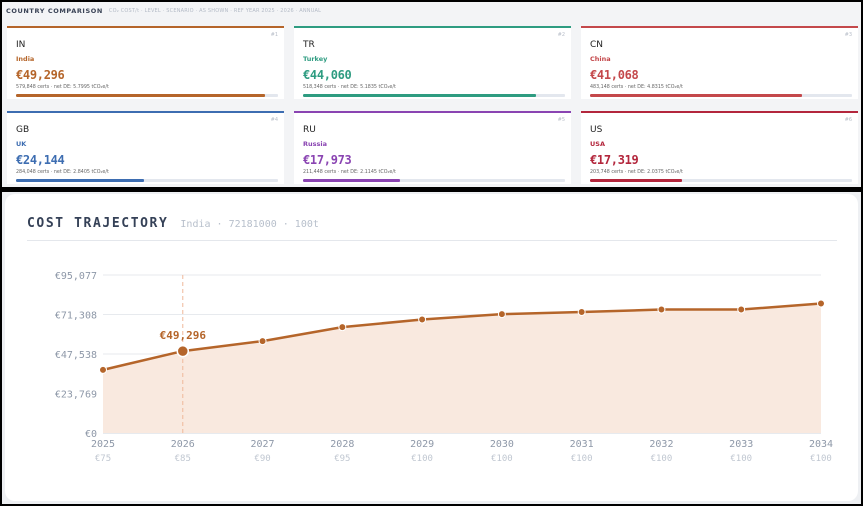  I want to click on card-rank: #2, so click(561, 35).